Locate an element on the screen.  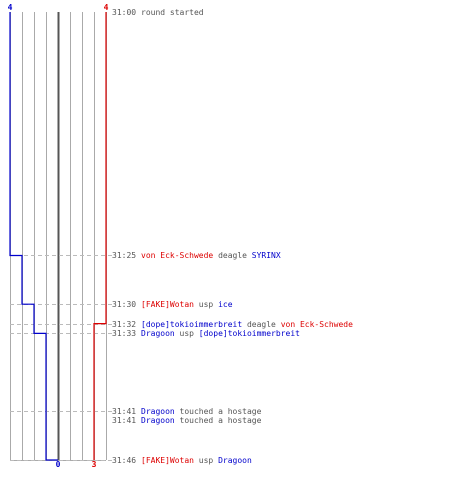
event-log-line: 31:25 von Eck-Schwede deagle SYRINX is located at coordinates (196, 255).